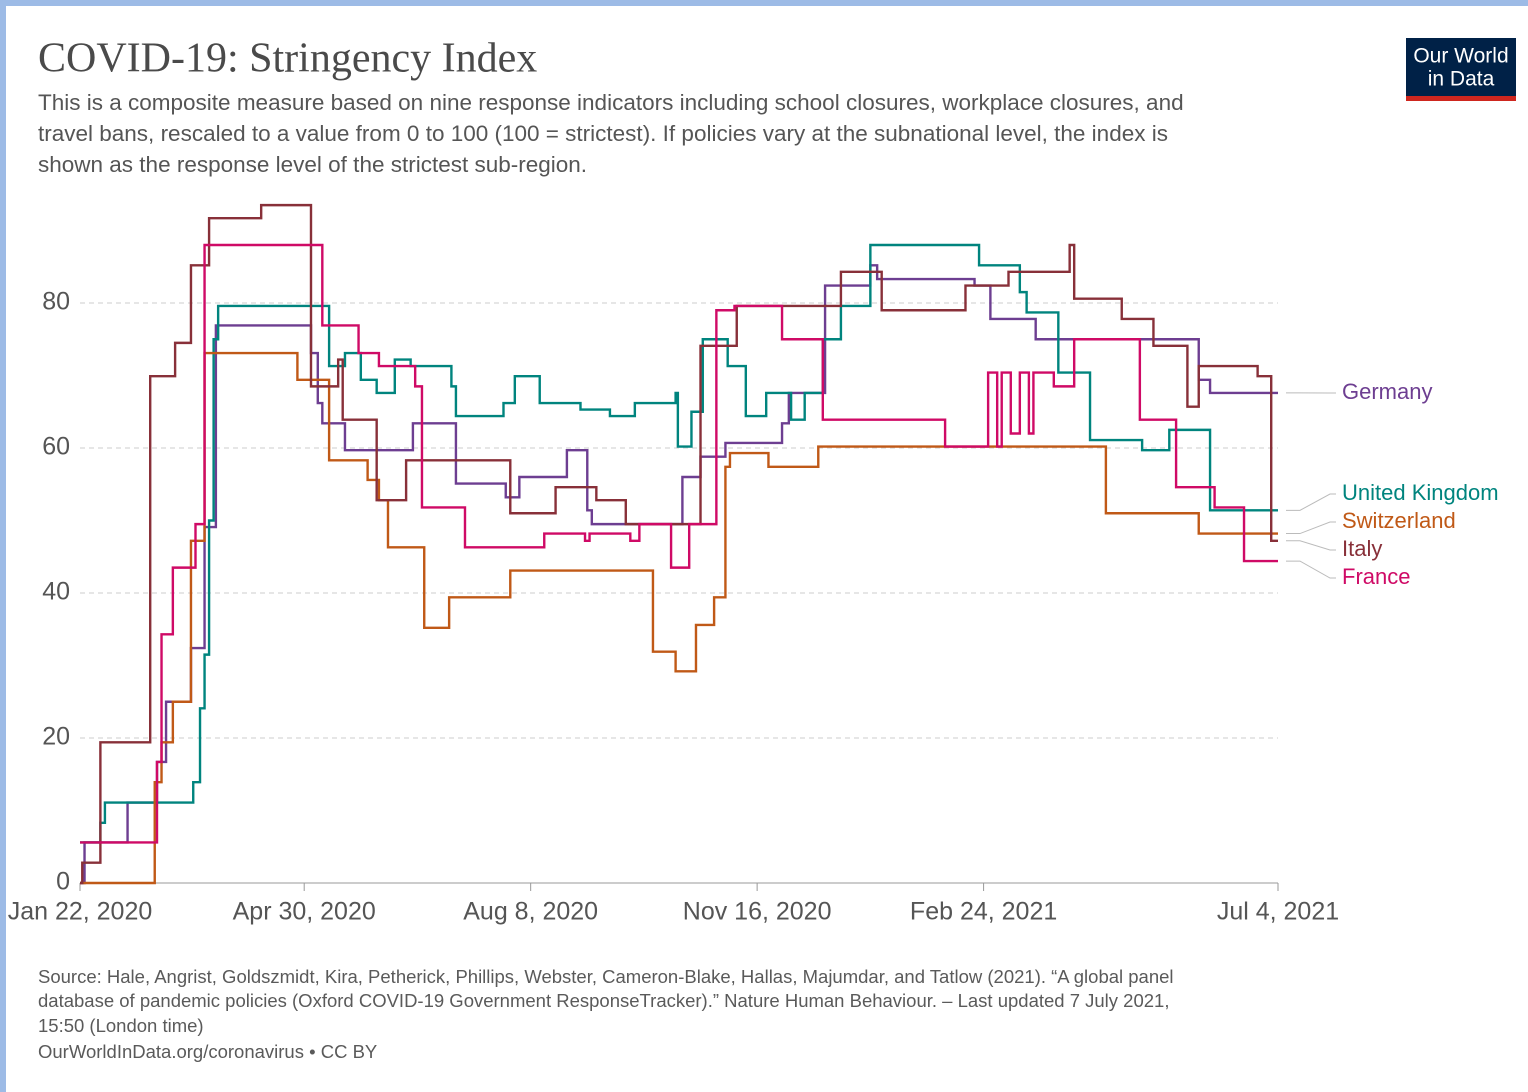  What do you see at coordinates (63, 882) in the screenshot?
I see `y-tick-label: 0` at bounding box center [63, 882].